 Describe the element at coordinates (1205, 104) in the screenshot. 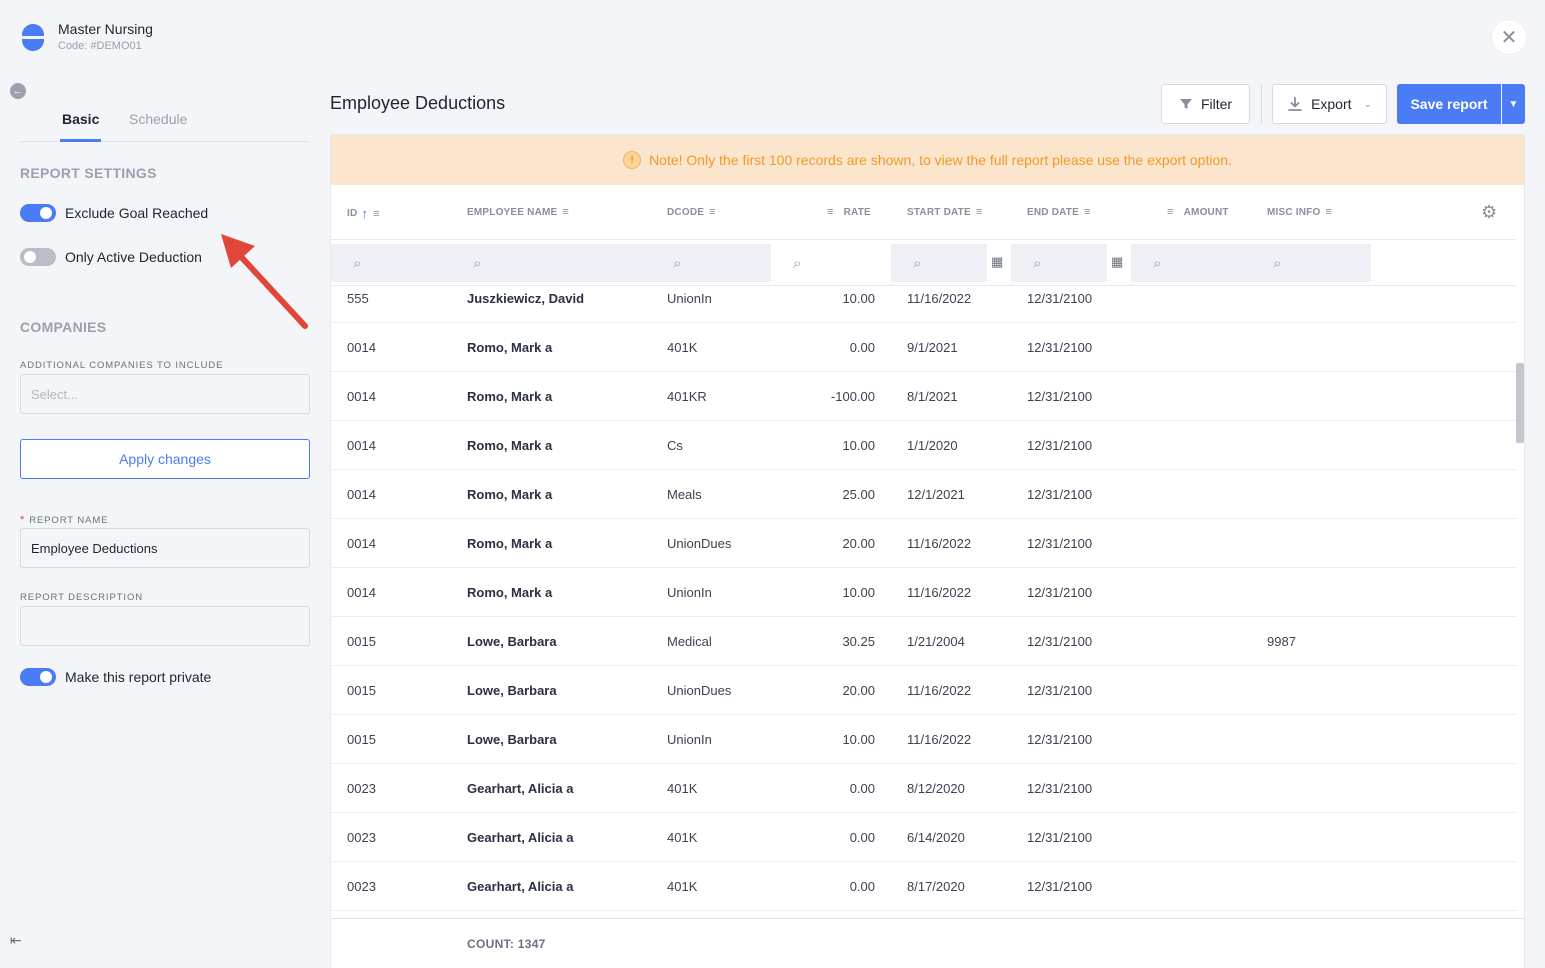

I see `filter-button: Filter` at that location.